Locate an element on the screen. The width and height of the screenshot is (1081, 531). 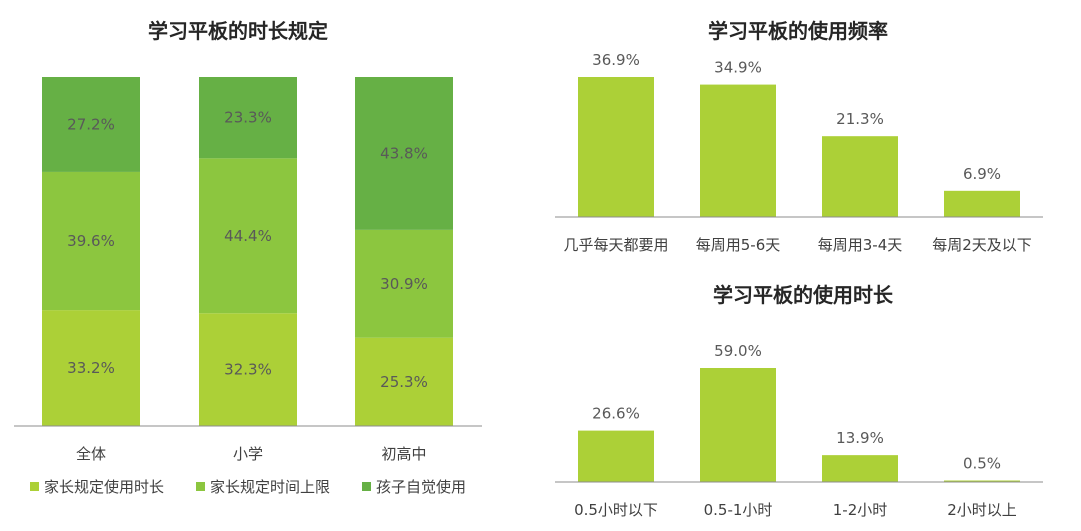
frequency-chart-title: 学习平板的使用频率 is located at coordinates (798, 31).